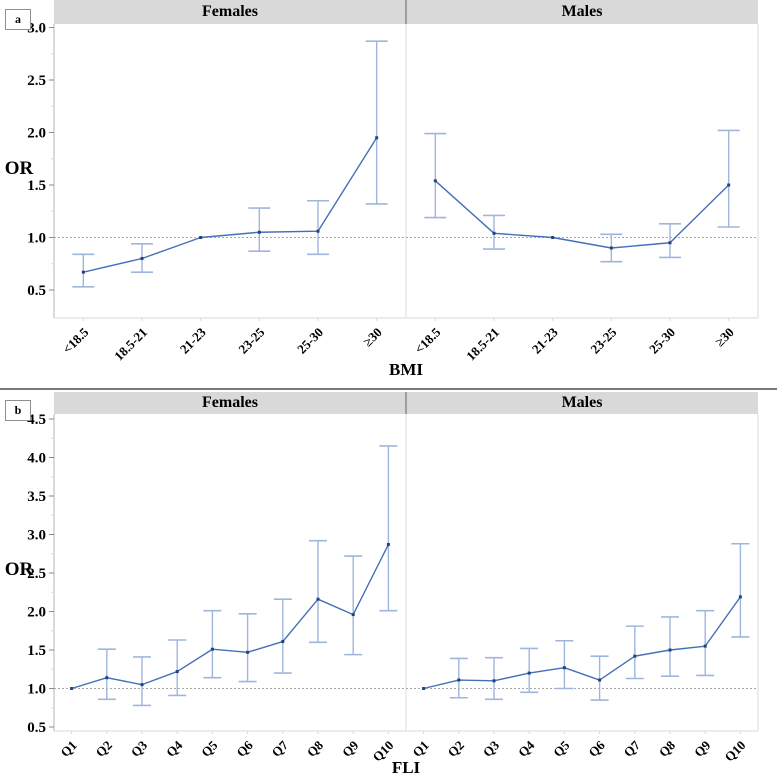  Describe the element at coordinates (406, 403) in the screenshot. I see `panel-b-header-divider` at that location.